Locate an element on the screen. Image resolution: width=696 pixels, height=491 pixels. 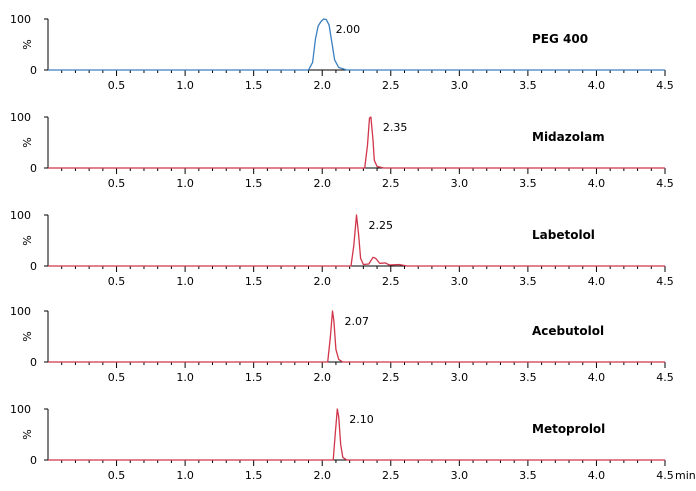
x-tick-label-1-2: 1.0 is located at coordinates (185, 85).